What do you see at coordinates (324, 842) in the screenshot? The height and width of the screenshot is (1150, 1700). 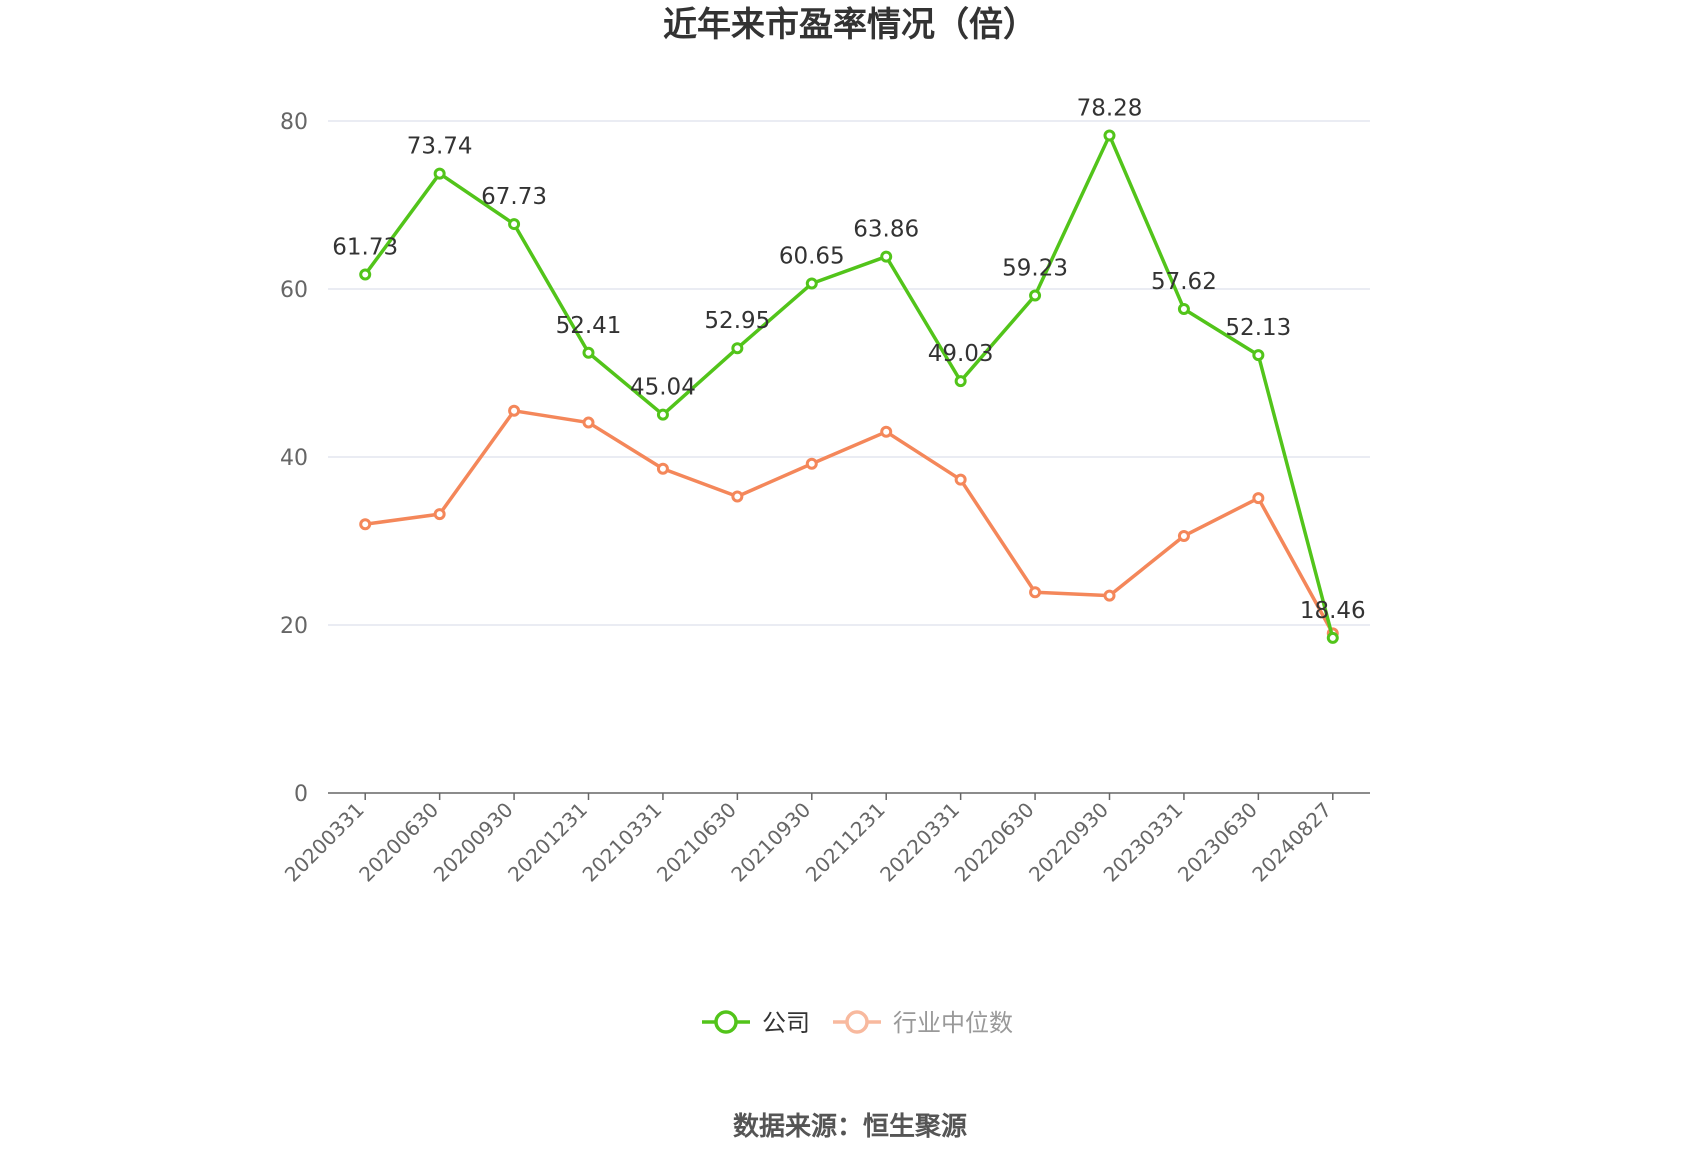 I see `x-tick-label: 20200331` at bounding box center [324, 842].